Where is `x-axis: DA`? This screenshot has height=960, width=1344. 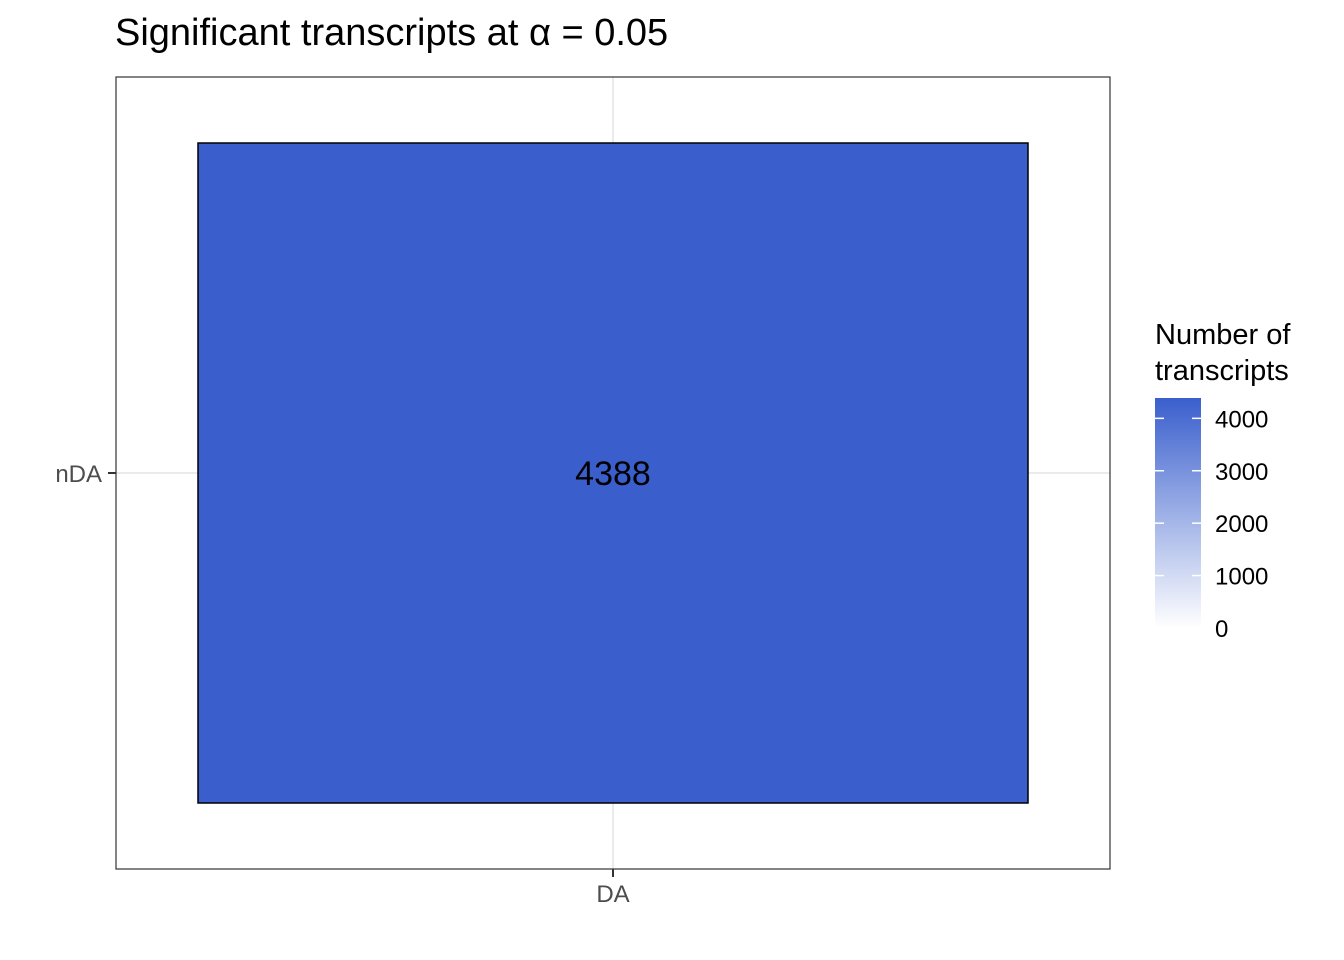
x-axis: DA is located at coordinates (613, 888).